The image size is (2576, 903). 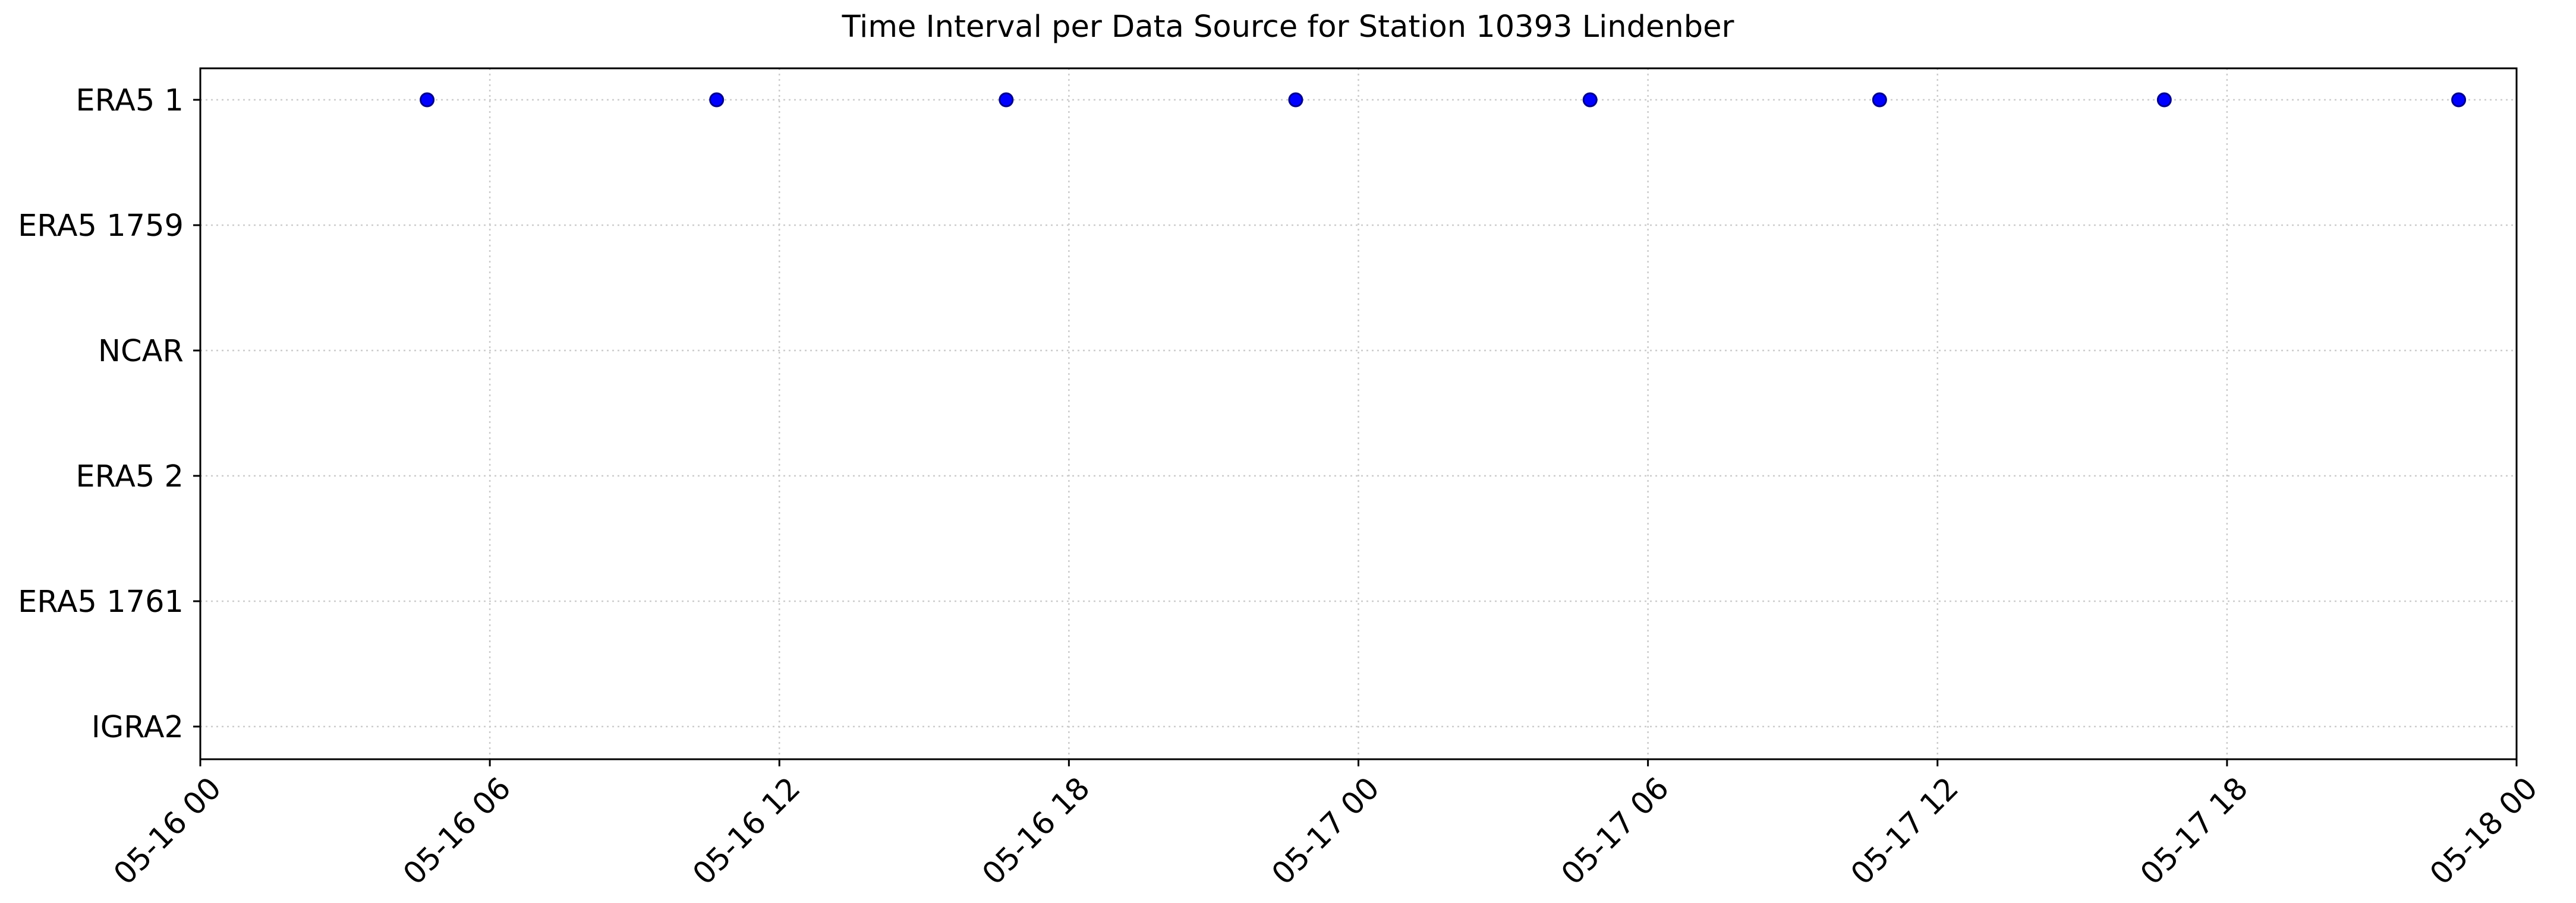 What do you see at coordinates (129, 101) in the screenshot?
I see `y-tick-label: ERA5 1` at bounding box center [129, 101].